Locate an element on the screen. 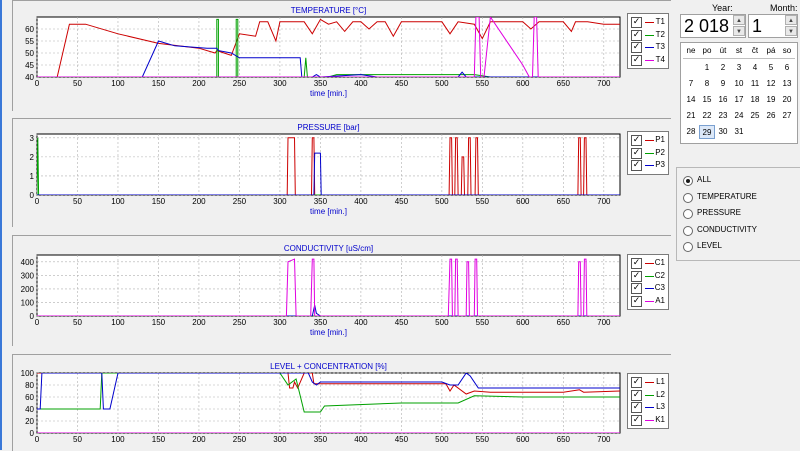 Image resolution: width=800 pixels, height=451 pixels. filter-option-label: LEVEL is located at coordinates (709, 245).